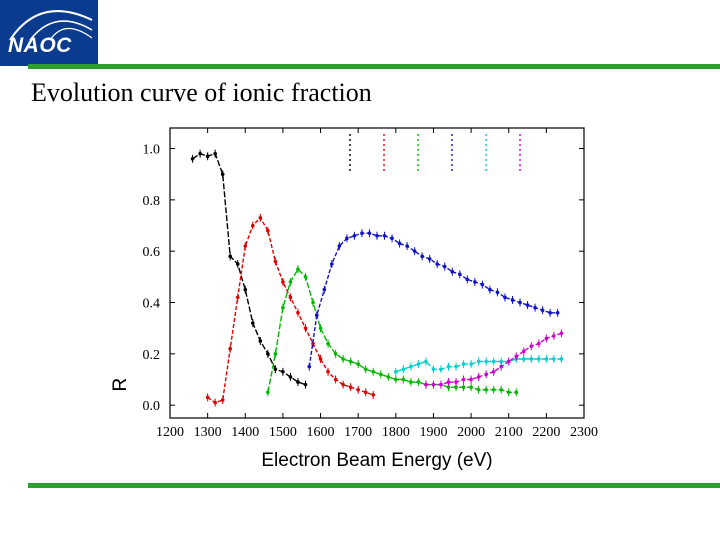  Describe the element at coordinates (152, 304) in the screenshot. I see `y-tick-label-2: 0.4` at that location.